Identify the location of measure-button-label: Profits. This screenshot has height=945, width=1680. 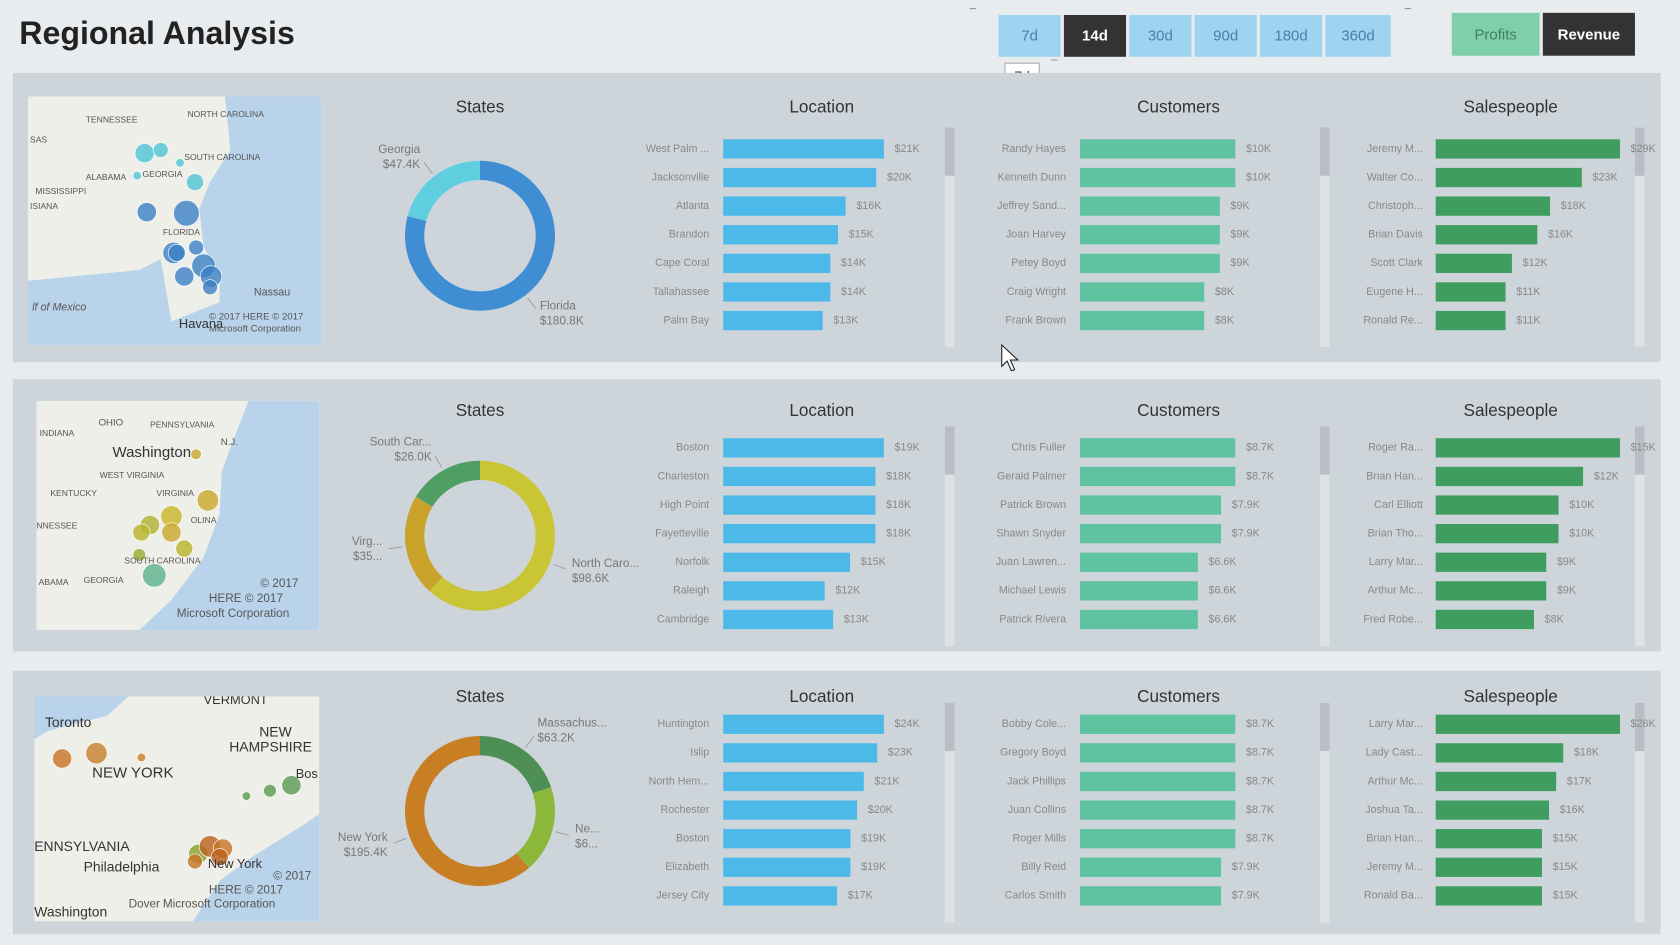
(1495, 34).